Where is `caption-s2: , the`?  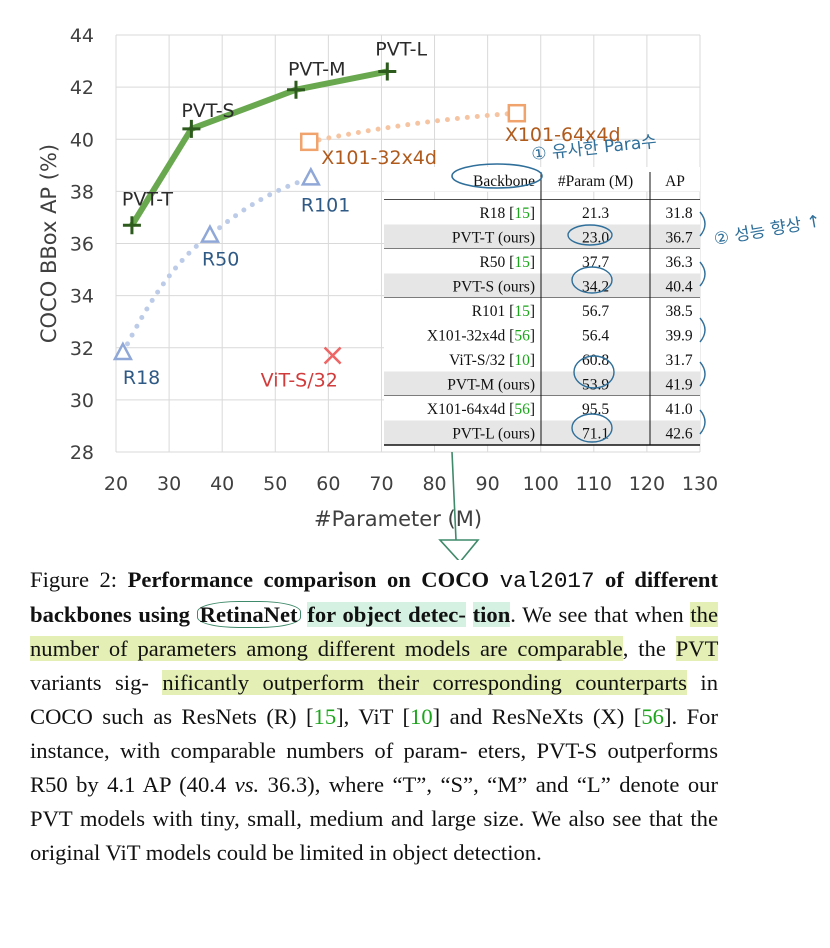
caption-s2: , the is located at coordinates (644, 648).